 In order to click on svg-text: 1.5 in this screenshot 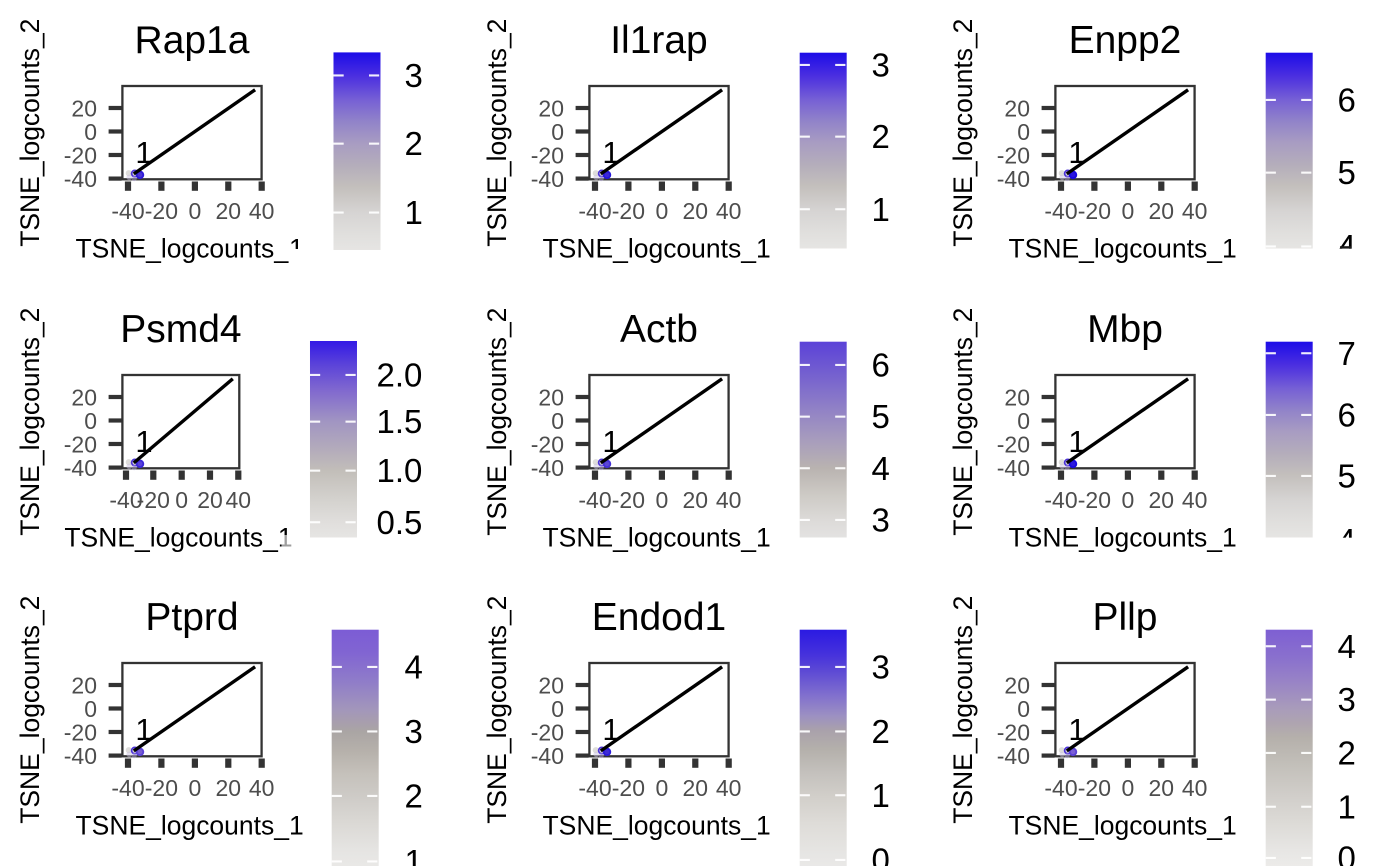, I will do `click(399, 421)`.